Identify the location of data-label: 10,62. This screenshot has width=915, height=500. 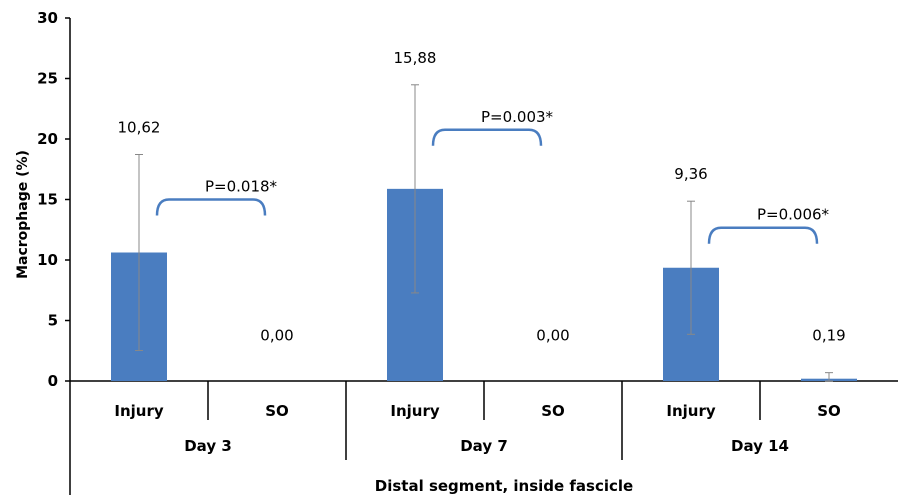
(139, 127).